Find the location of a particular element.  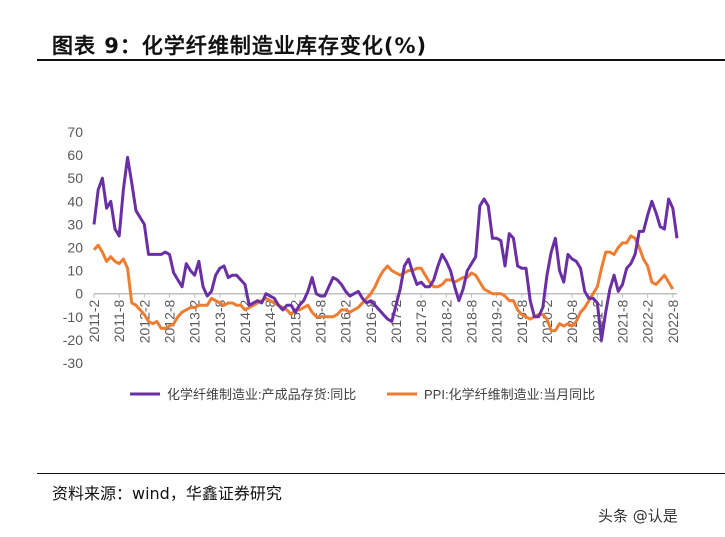

x-tick-label: 2014-8 is located at coordinates (270, 321).